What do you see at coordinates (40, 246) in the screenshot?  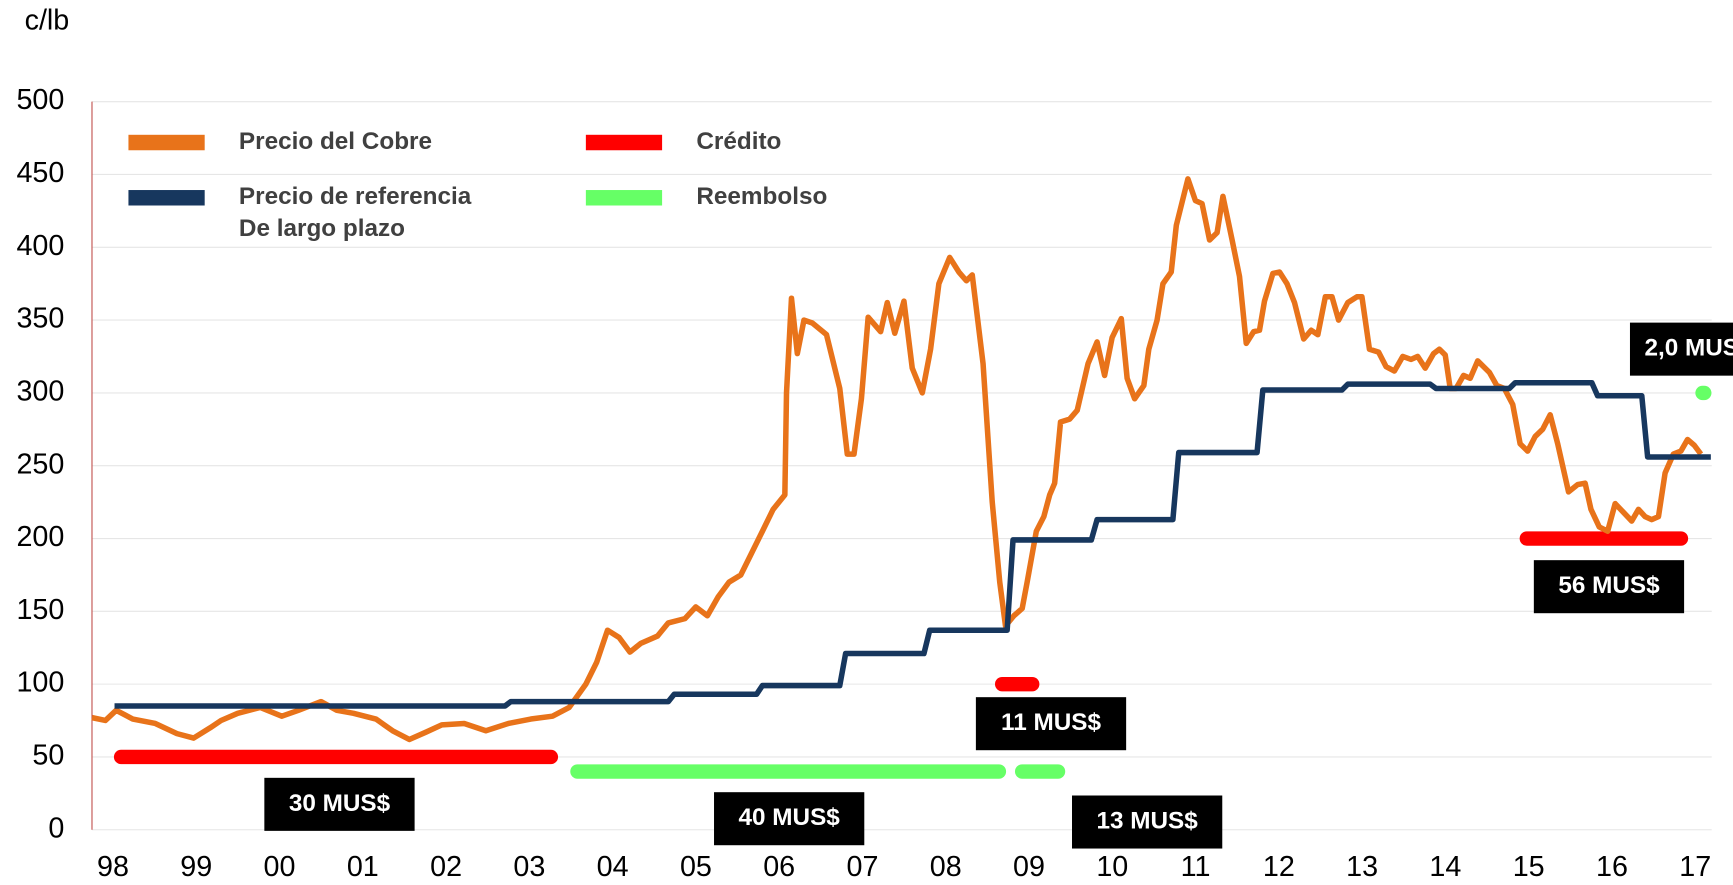 I see `y-tick-label: 400` at bounding box center [40, 246].